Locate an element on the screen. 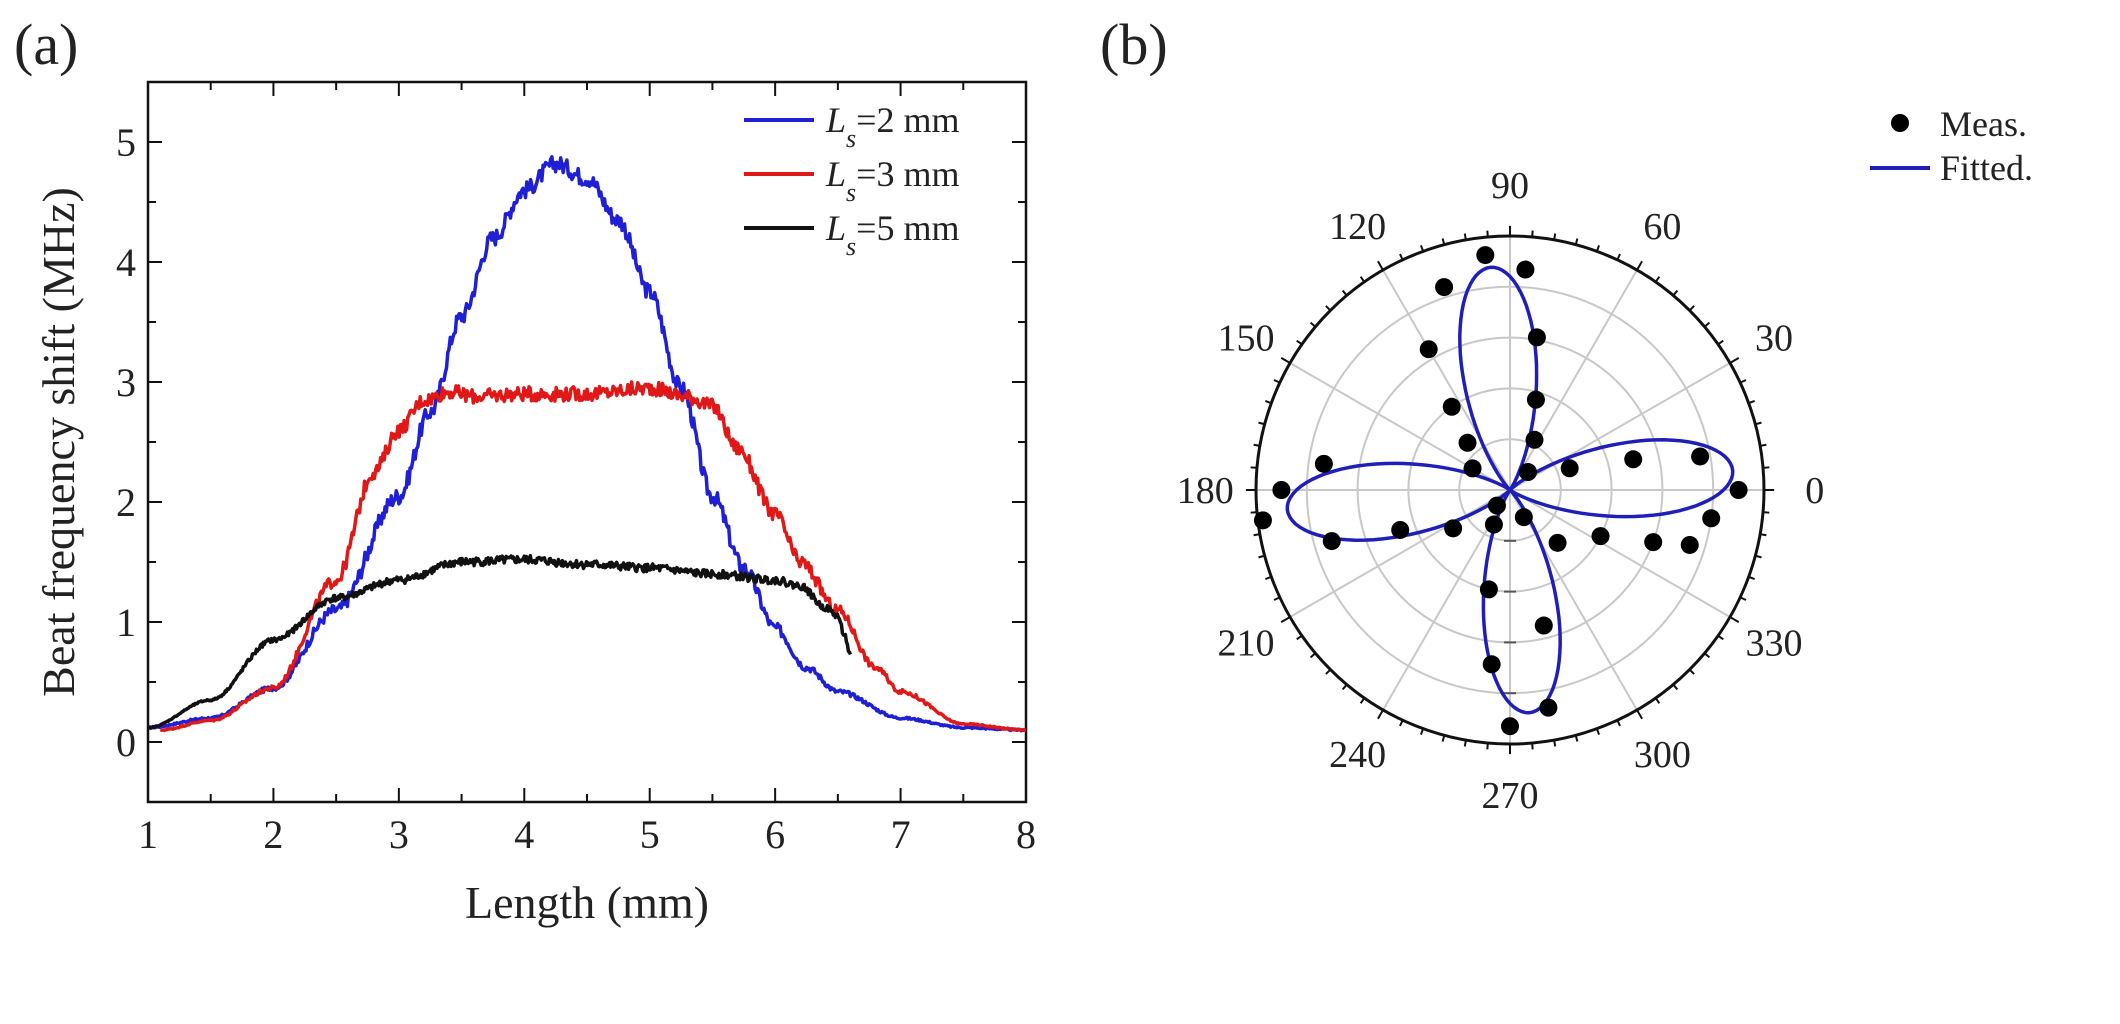  measured-points-group is located at coordinates (1500, 491).